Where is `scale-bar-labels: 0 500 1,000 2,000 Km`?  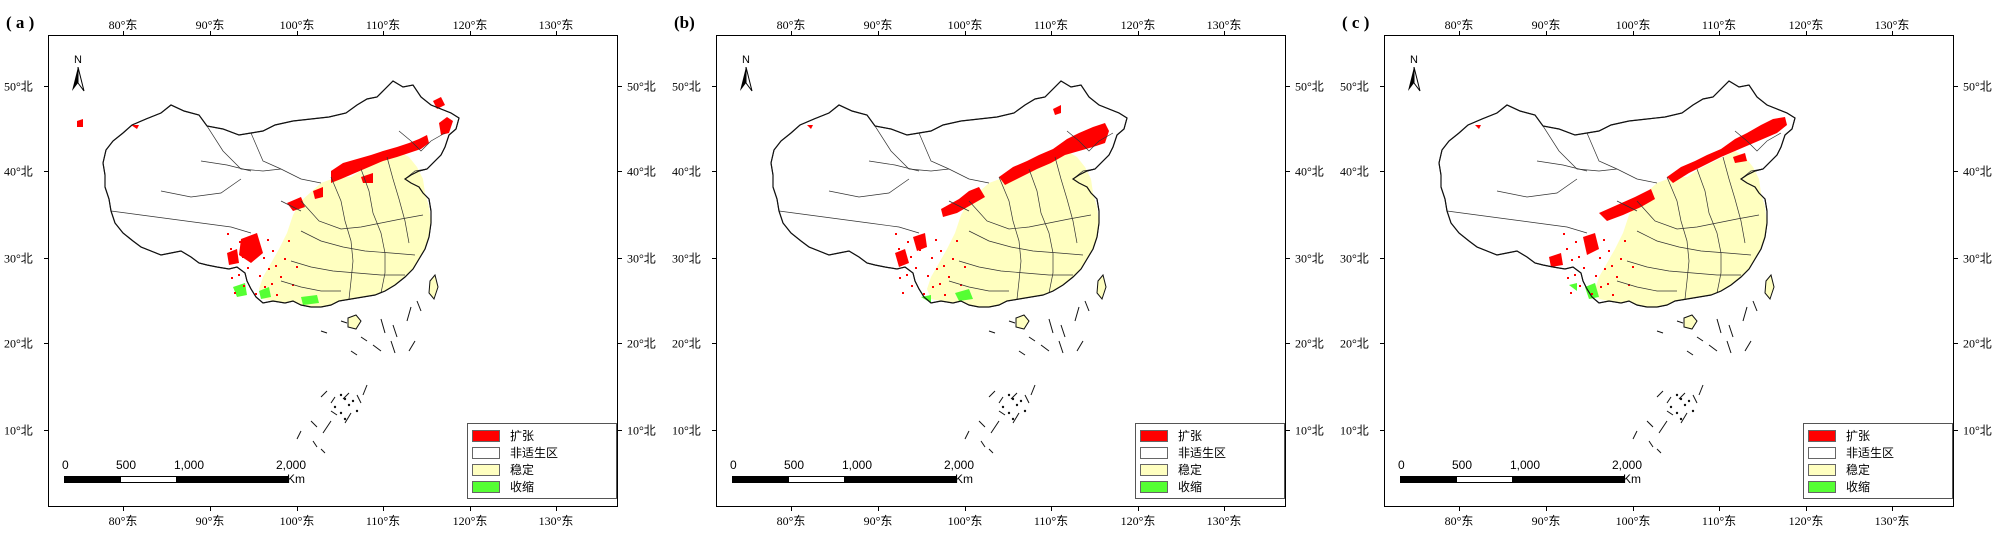 scale-bar-labels: 0 500 1,000 2,000 Km is located at coordinates (184, 472).